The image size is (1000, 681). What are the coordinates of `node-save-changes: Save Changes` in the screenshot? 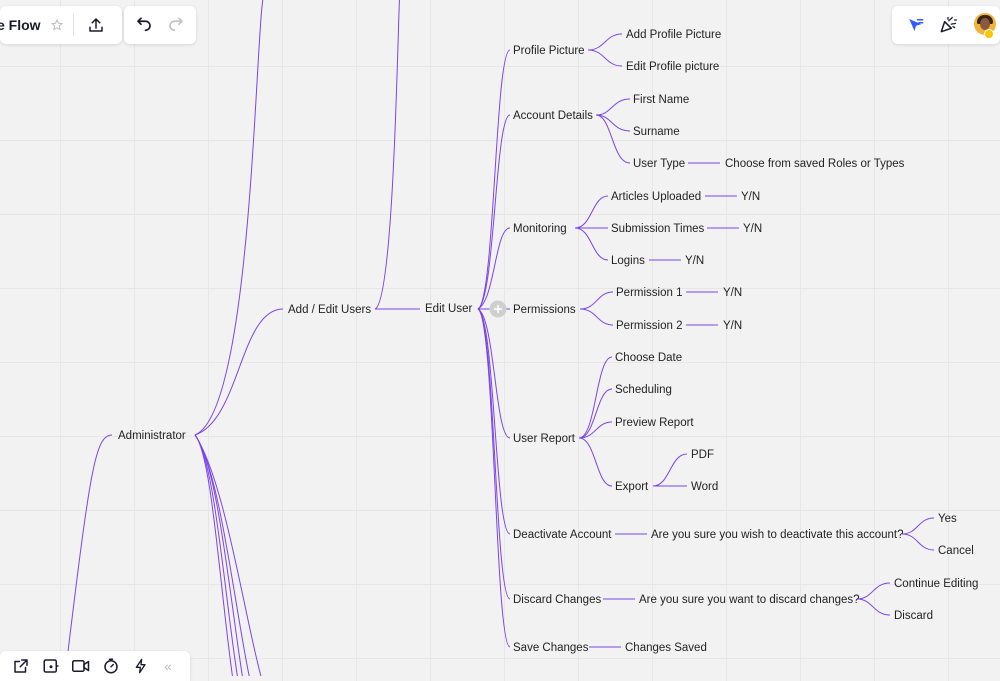 It's located at (551, 648).